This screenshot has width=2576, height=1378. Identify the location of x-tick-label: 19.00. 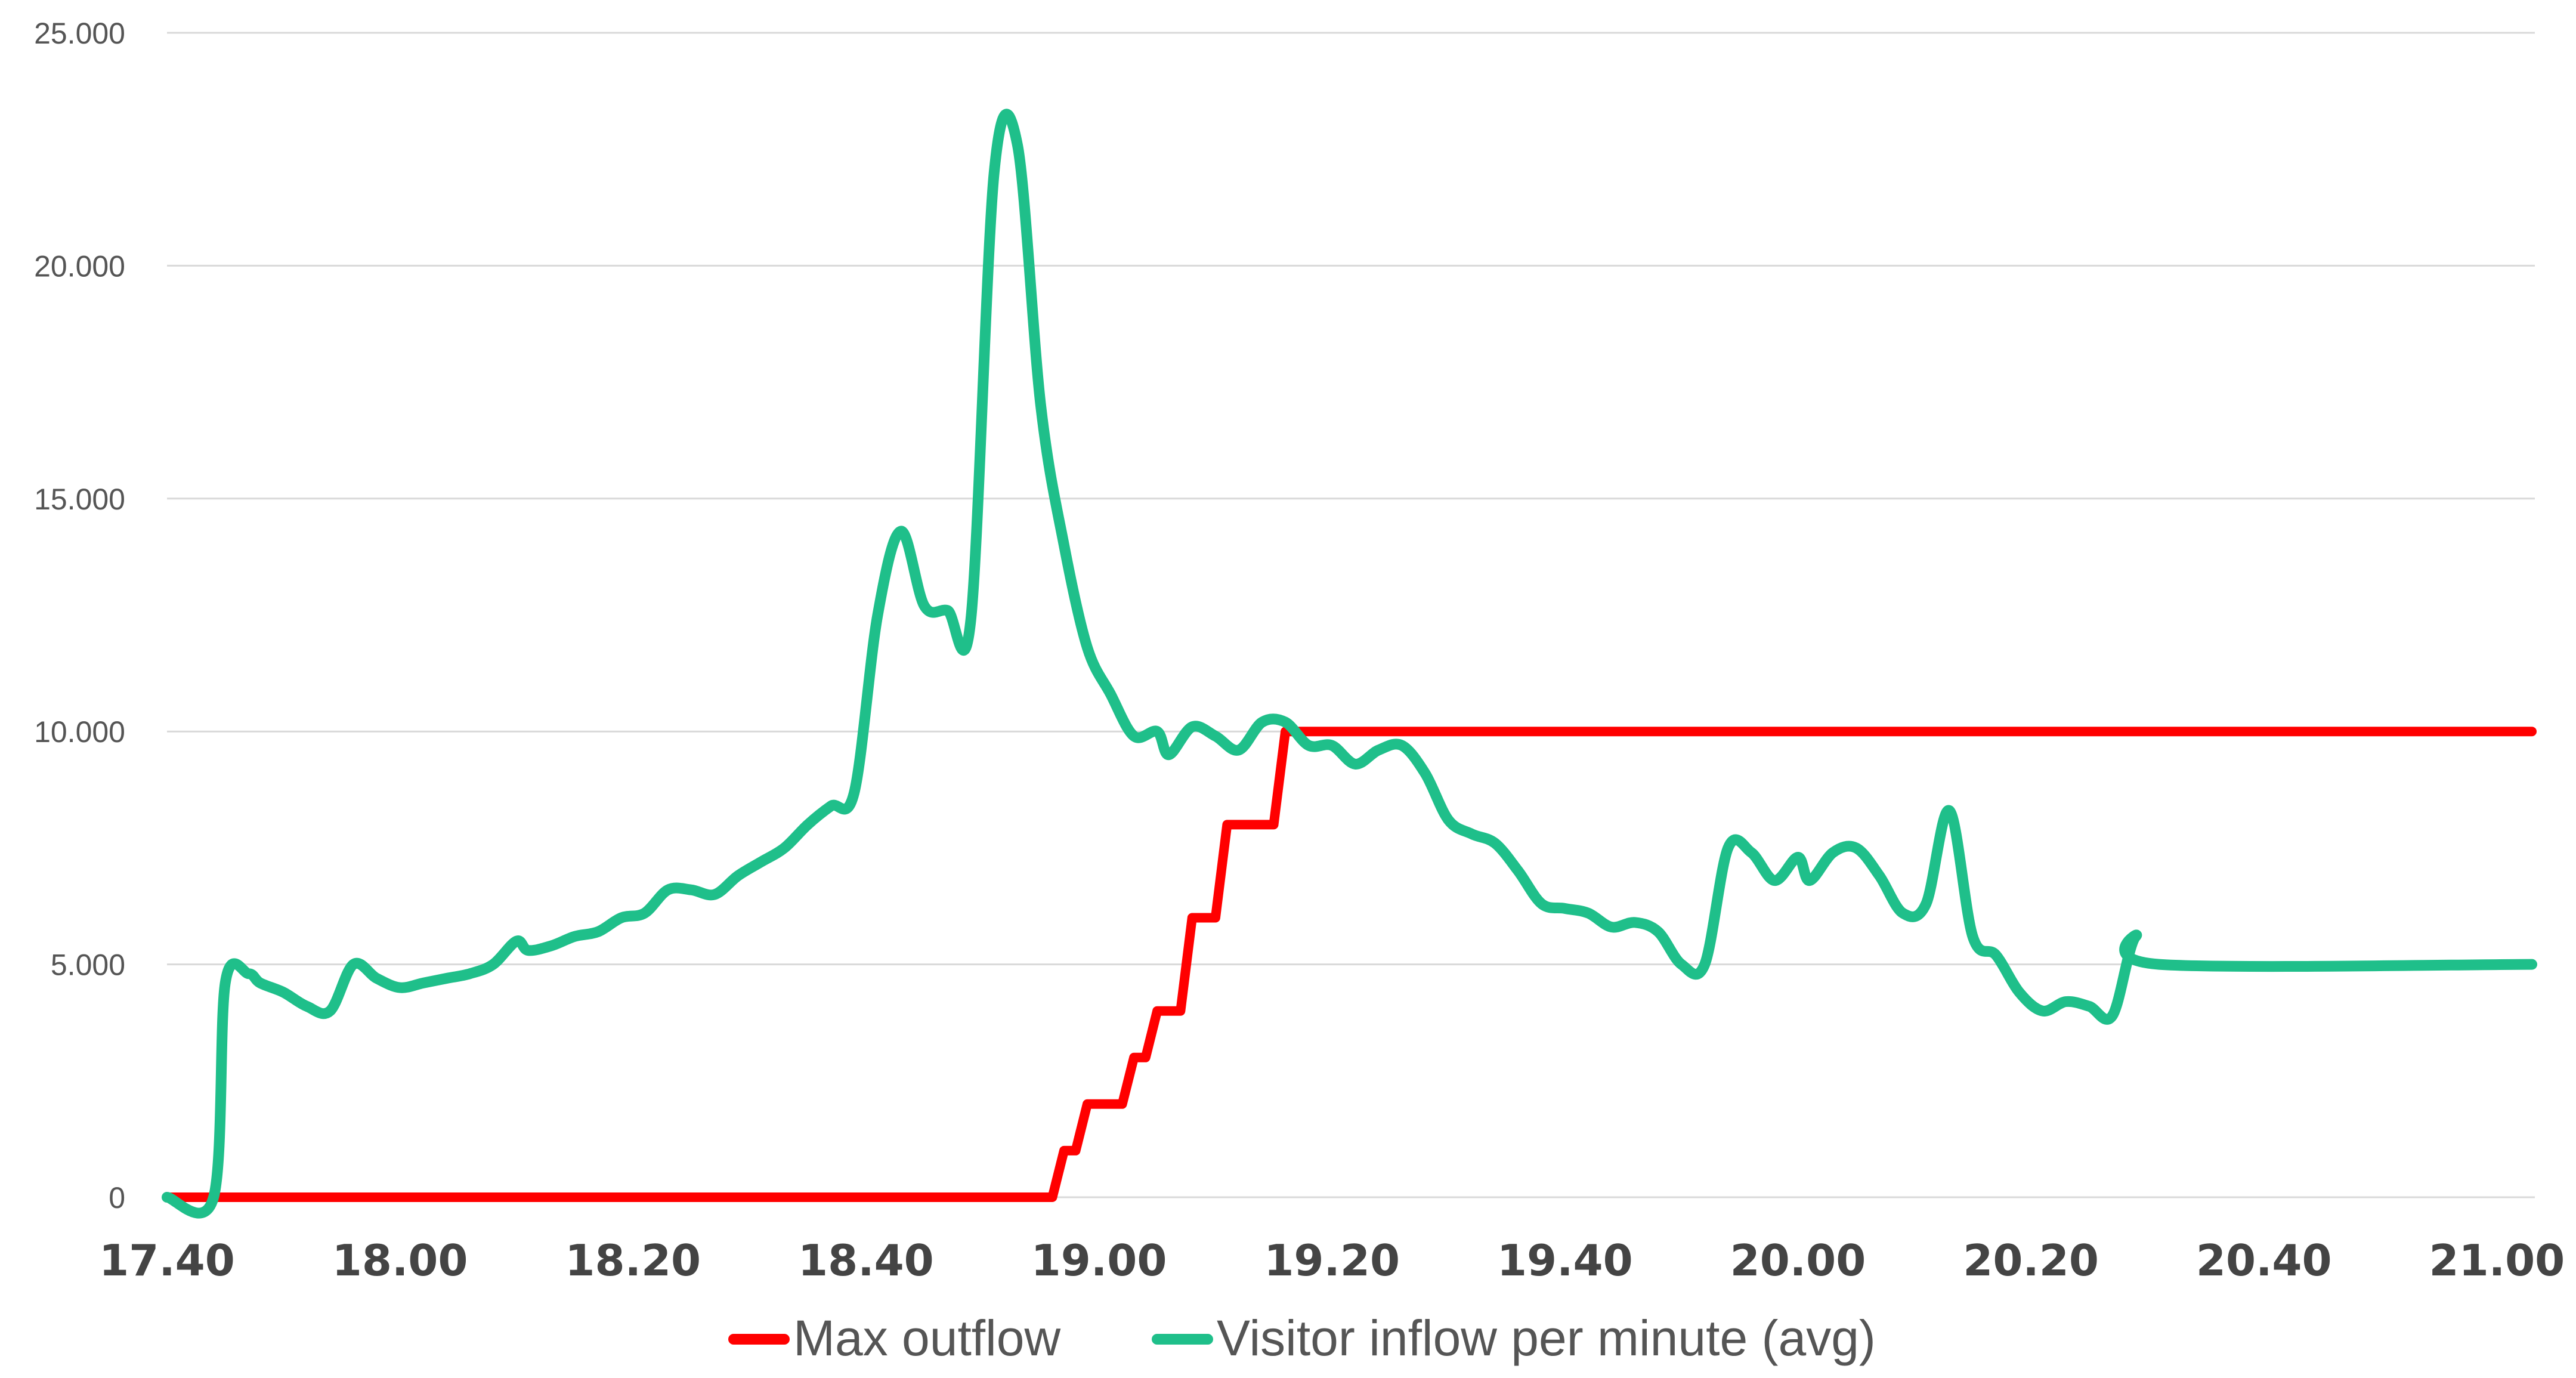
(1099, 1260).